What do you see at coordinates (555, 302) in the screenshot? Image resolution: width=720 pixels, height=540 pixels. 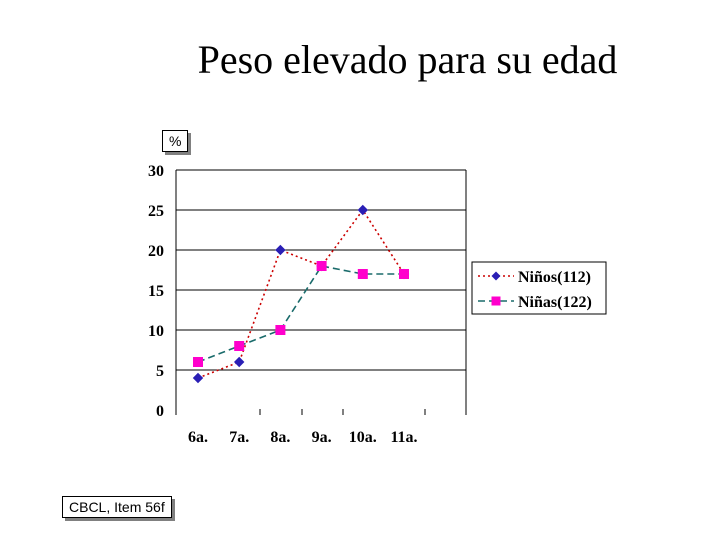 I see `legend-label: Niñas(122)` at bounding box center [555, 302].